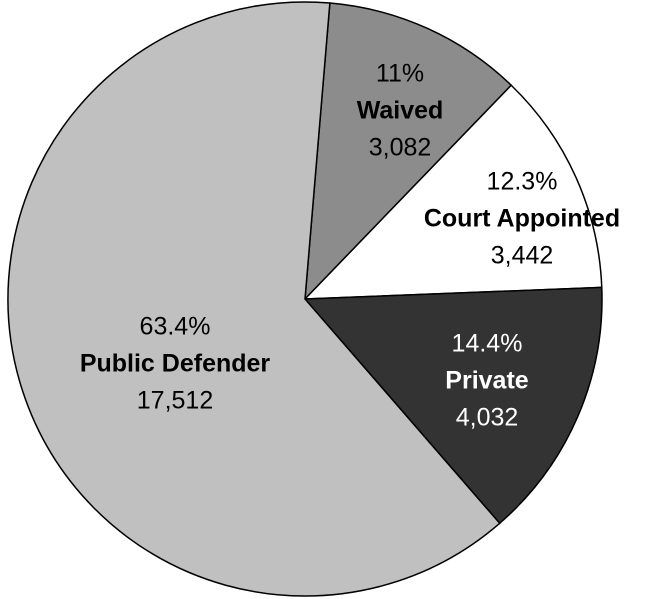 Image resolution: width=656 pixels, height=599 pixels. I want to click on slice-percent: 63.4%, so click(175, 327).